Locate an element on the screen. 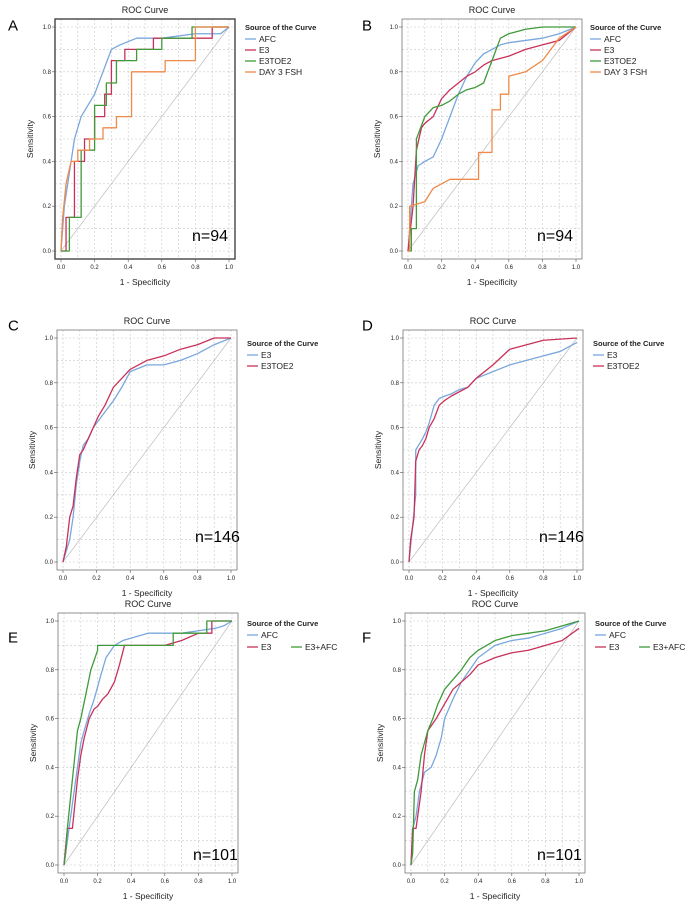 The width and height of the screenshot is (685, 907). panel-letter: E is located at coordinates (13, 637).